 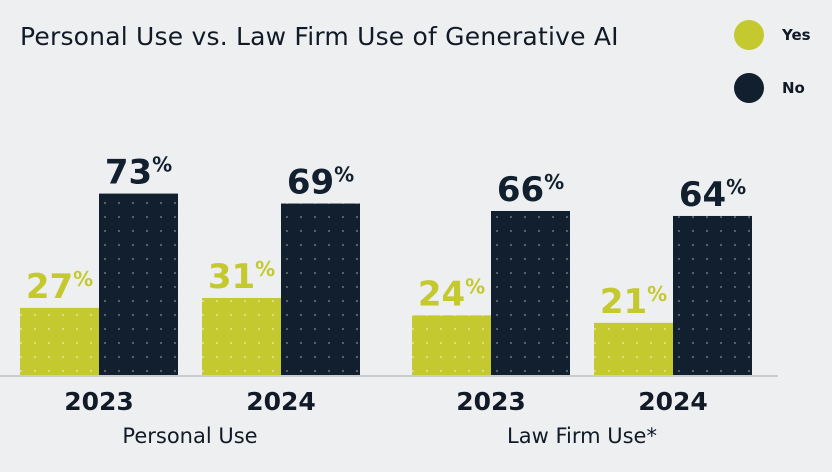 I want to click on group-label-1: Law Firm Use*, so click(x=582, y=436).